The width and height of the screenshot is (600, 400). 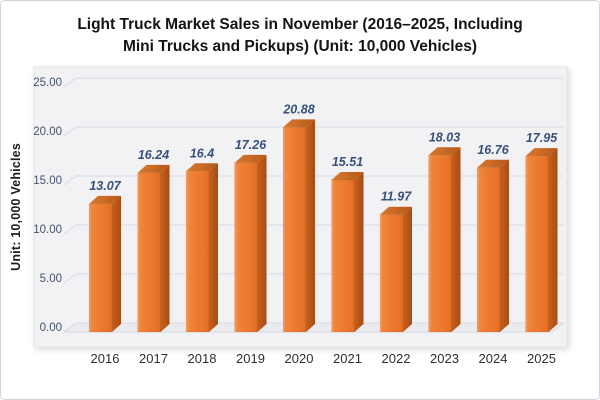 I want to click on x-axis-category-label: 2018, so click(x=202, y=358).